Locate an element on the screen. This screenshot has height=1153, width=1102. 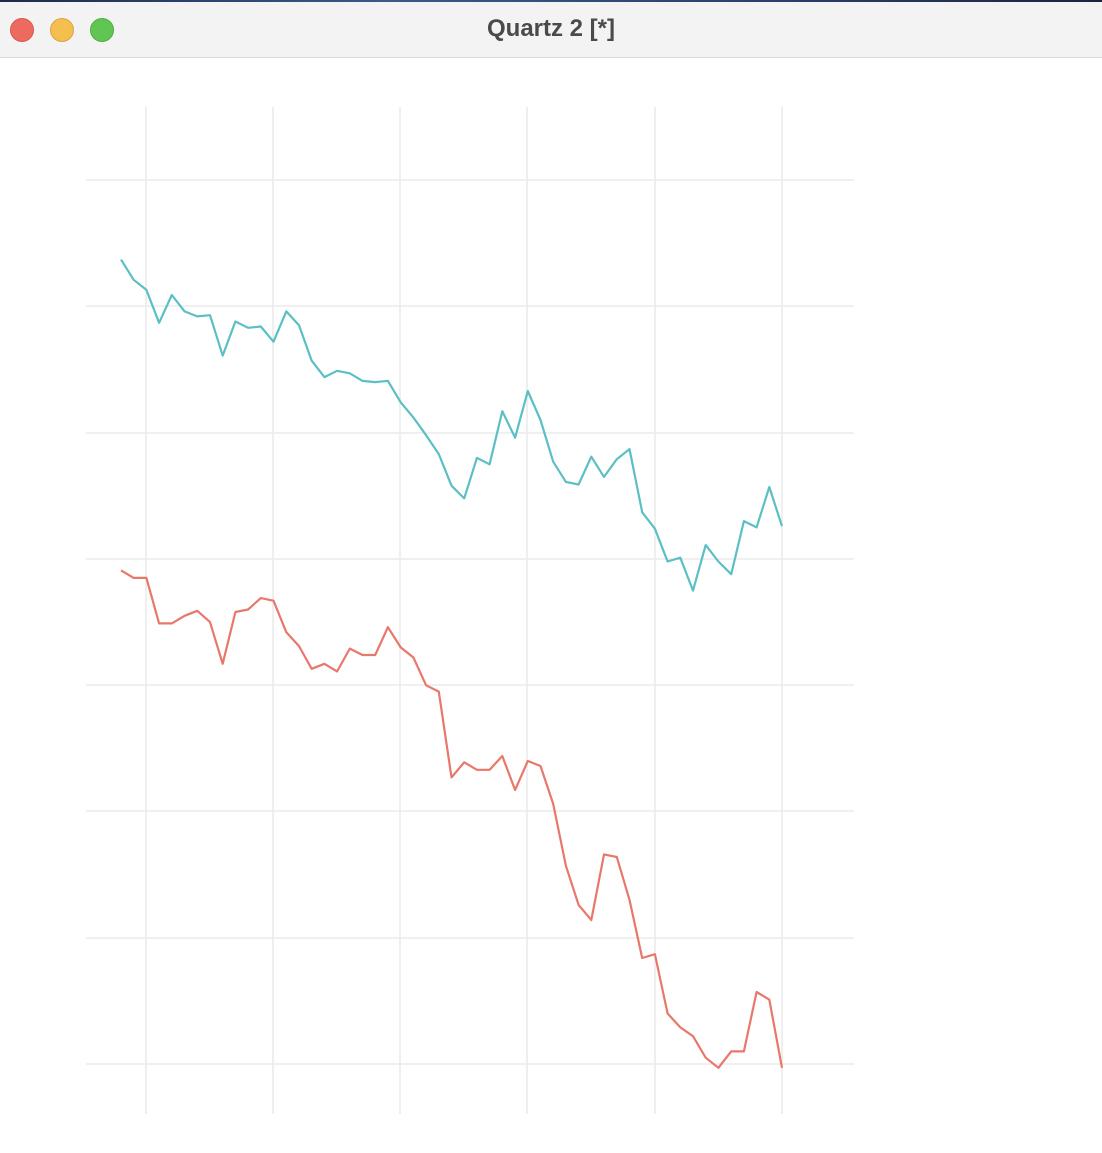
close-window-button is located at coordinates (22, 30).